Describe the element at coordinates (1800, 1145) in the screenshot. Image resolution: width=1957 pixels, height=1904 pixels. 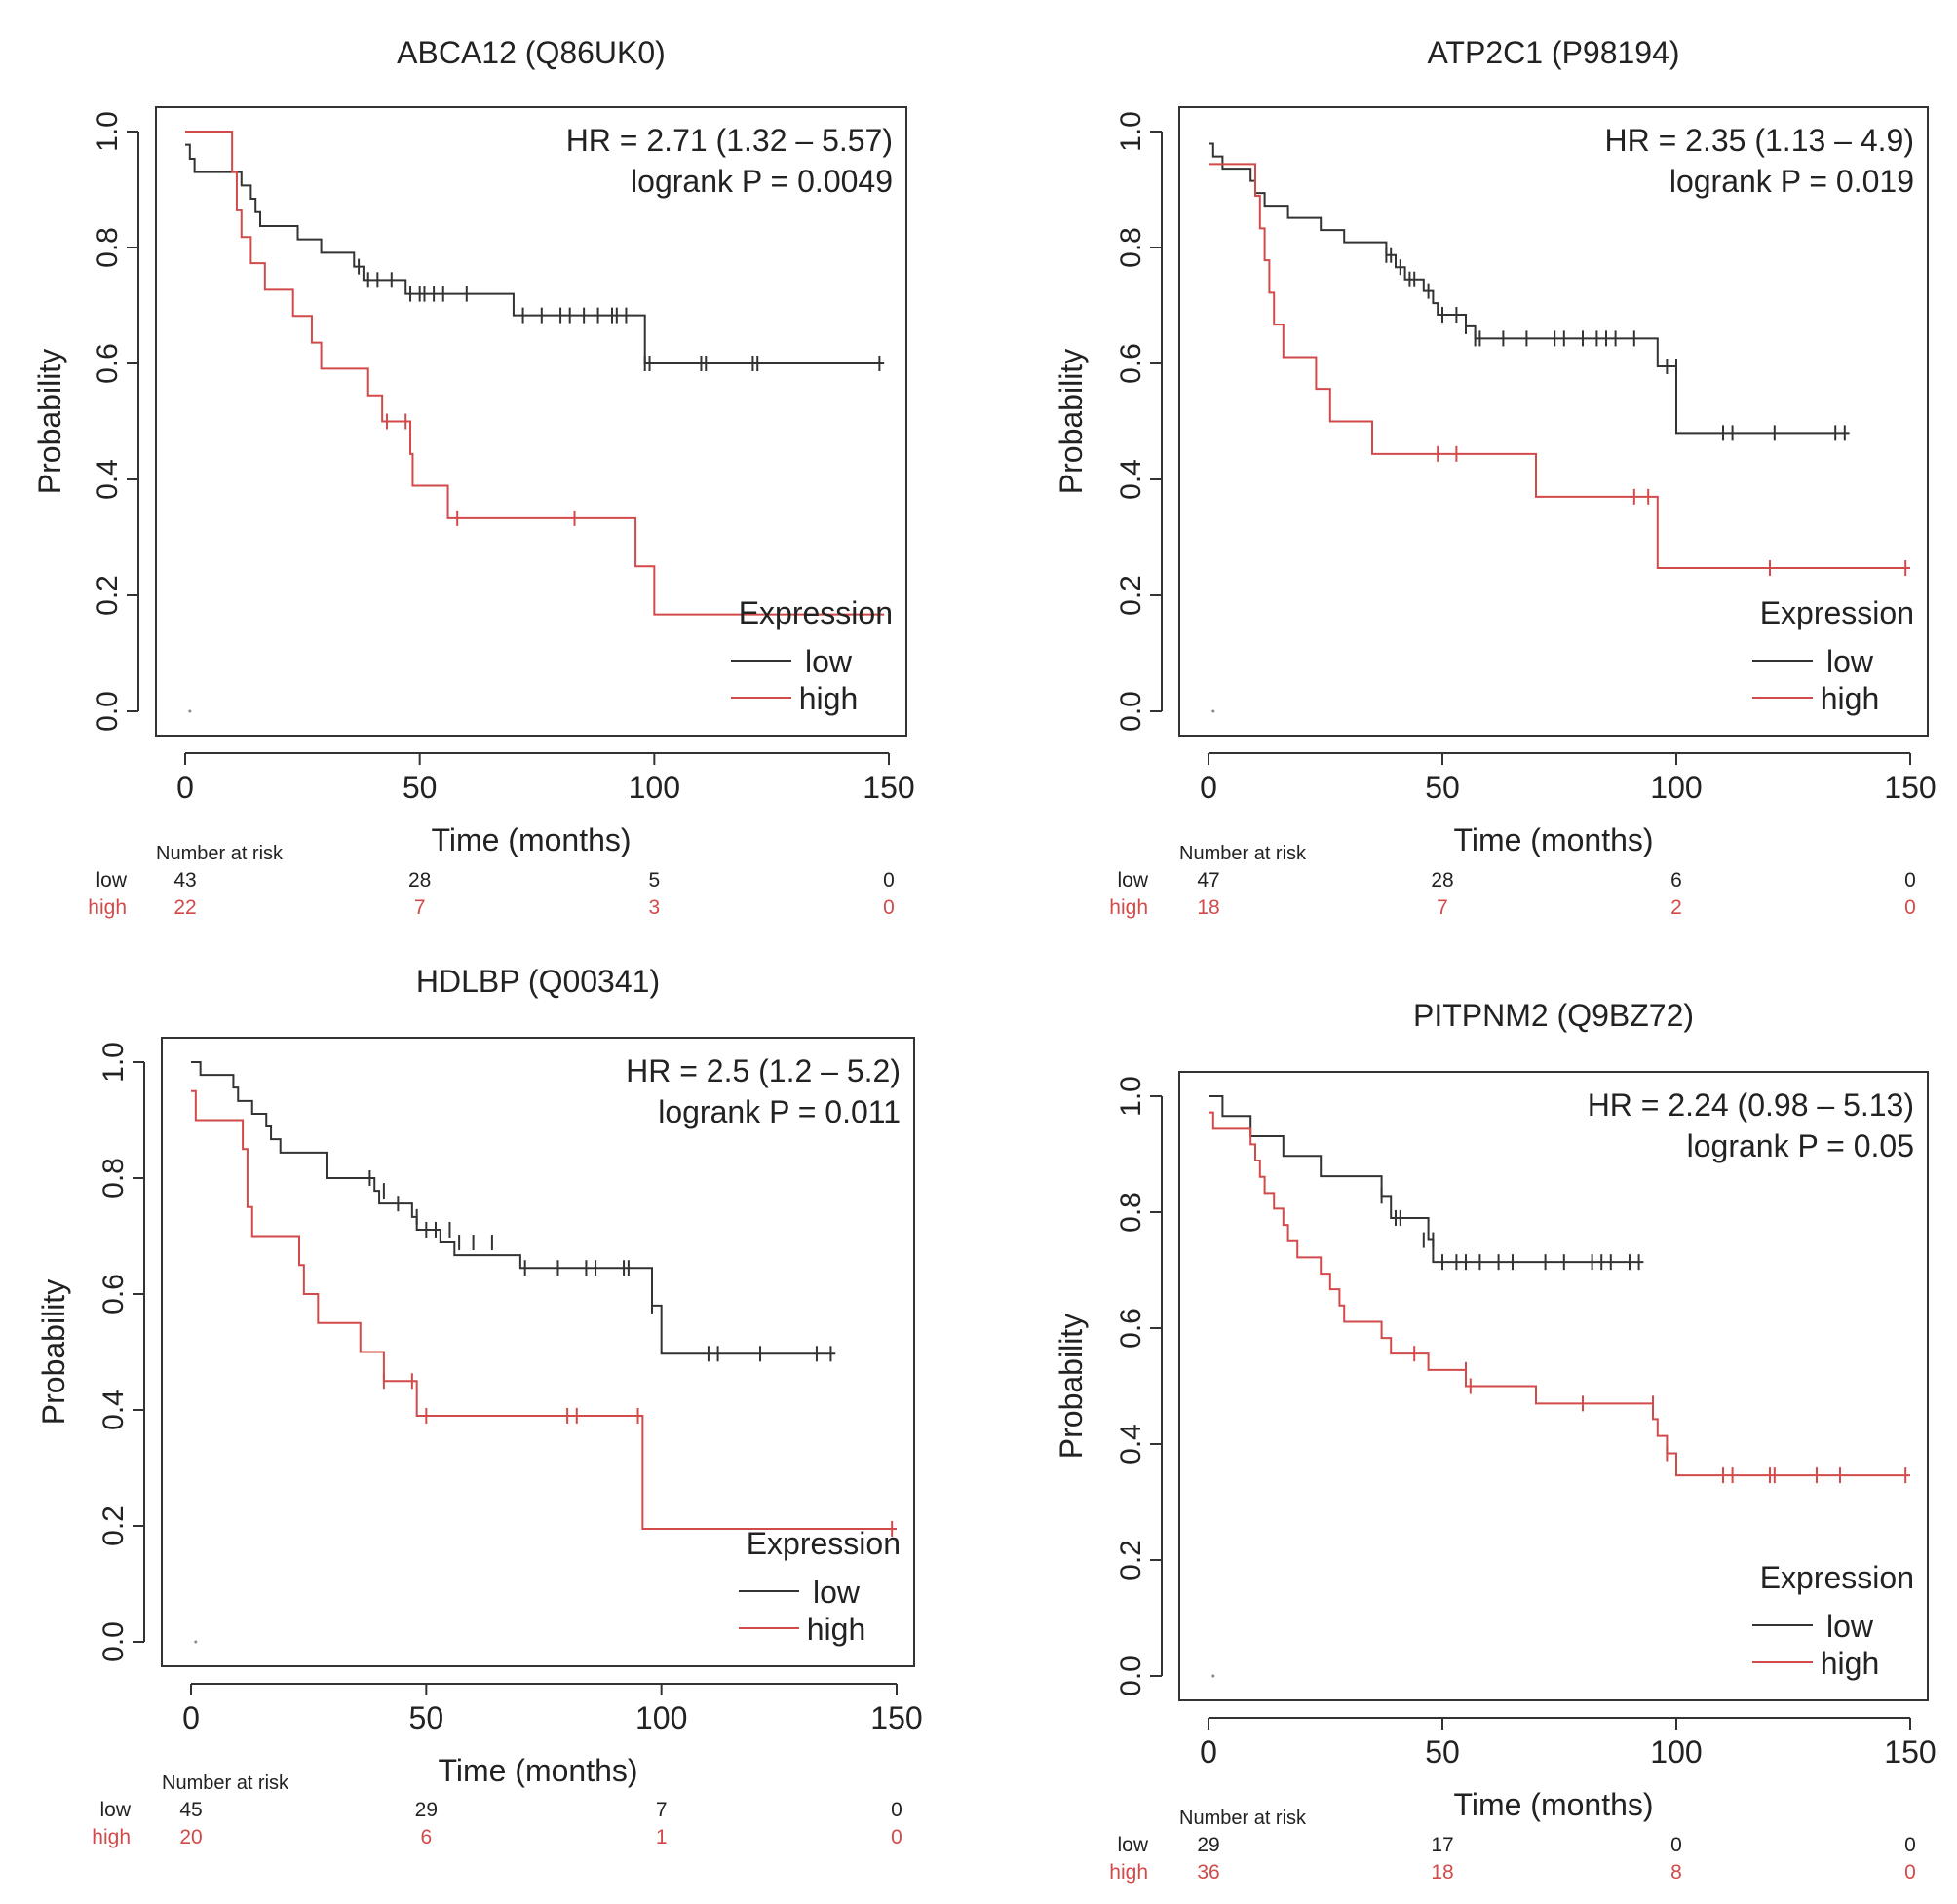
I see `logrank-annotation: logrank P = 0.05` at that location.